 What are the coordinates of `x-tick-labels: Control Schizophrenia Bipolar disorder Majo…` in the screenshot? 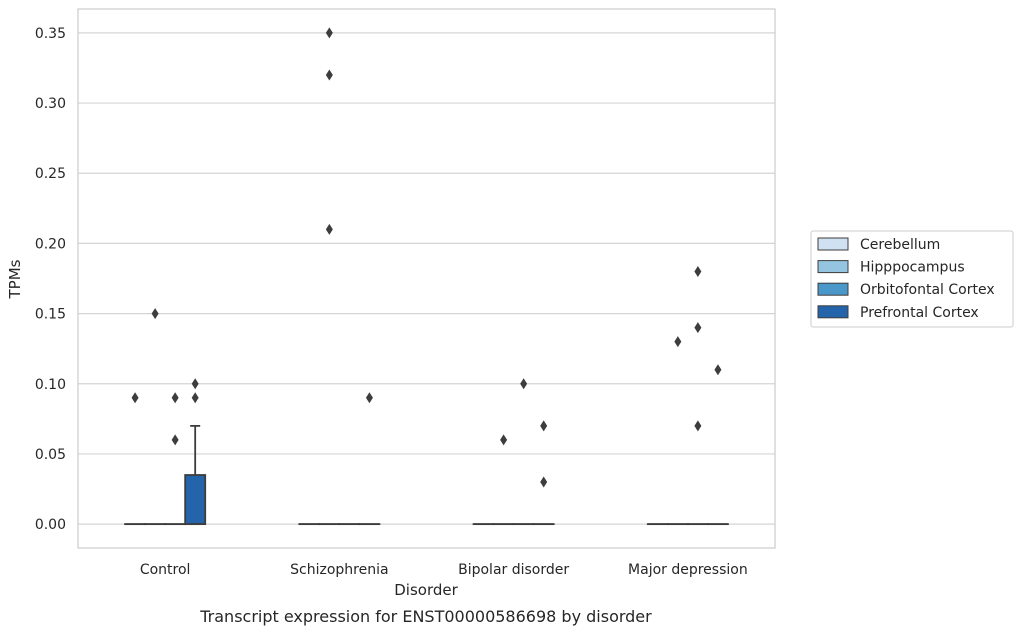 It's located at (444, 570).